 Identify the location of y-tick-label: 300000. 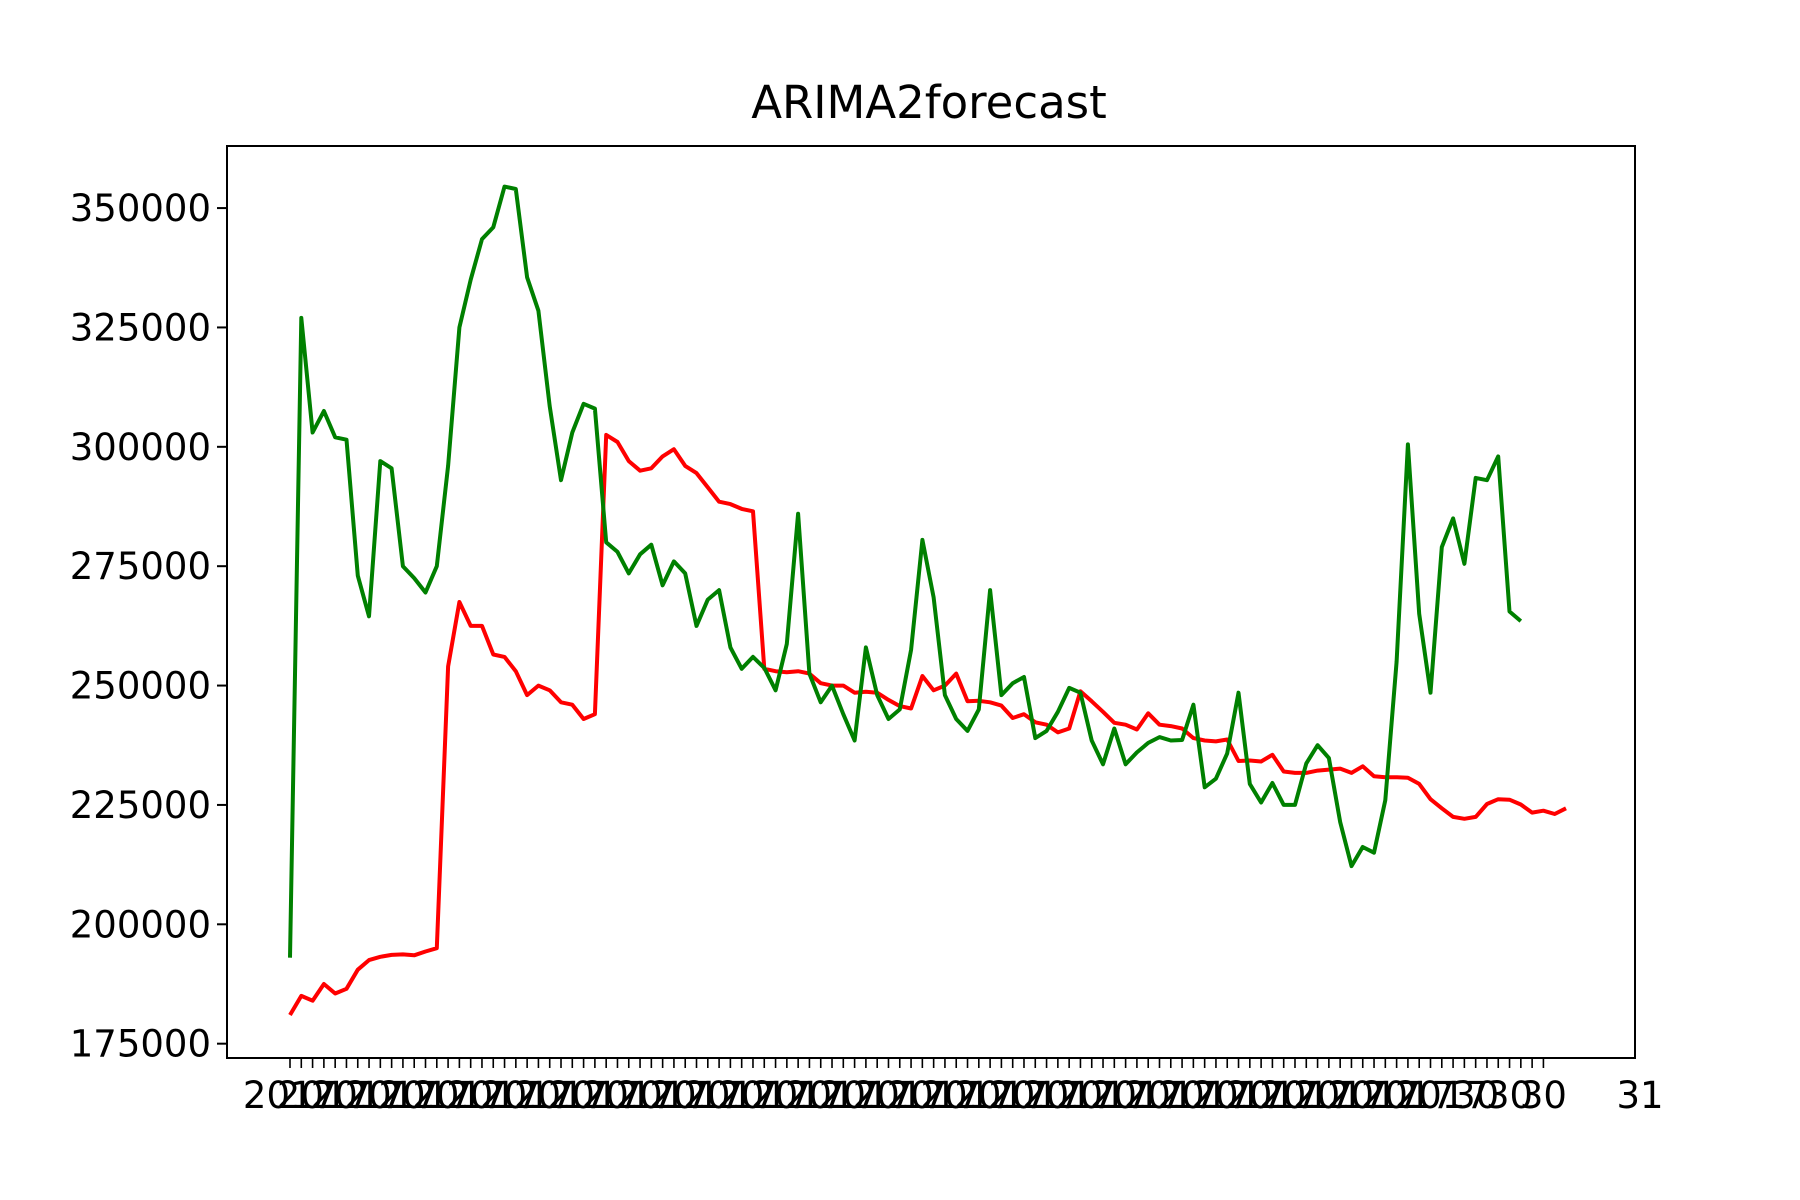
(140, 447).